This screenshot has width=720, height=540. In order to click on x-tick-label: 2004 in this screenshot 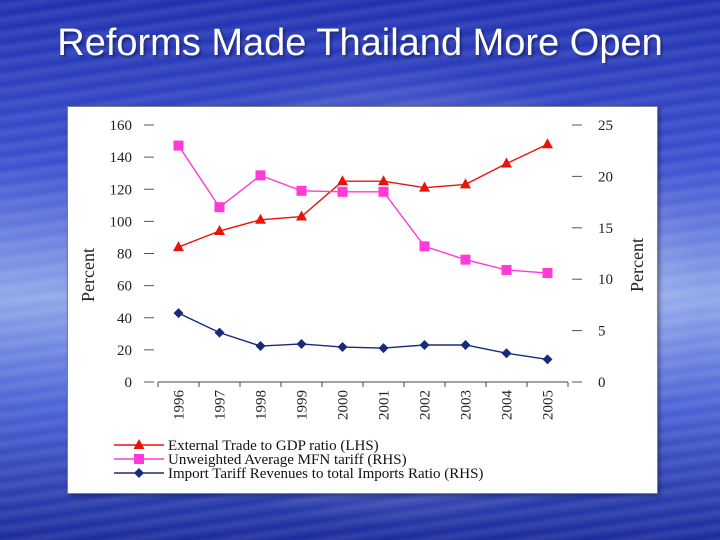, I will do `click(508, 405)`.